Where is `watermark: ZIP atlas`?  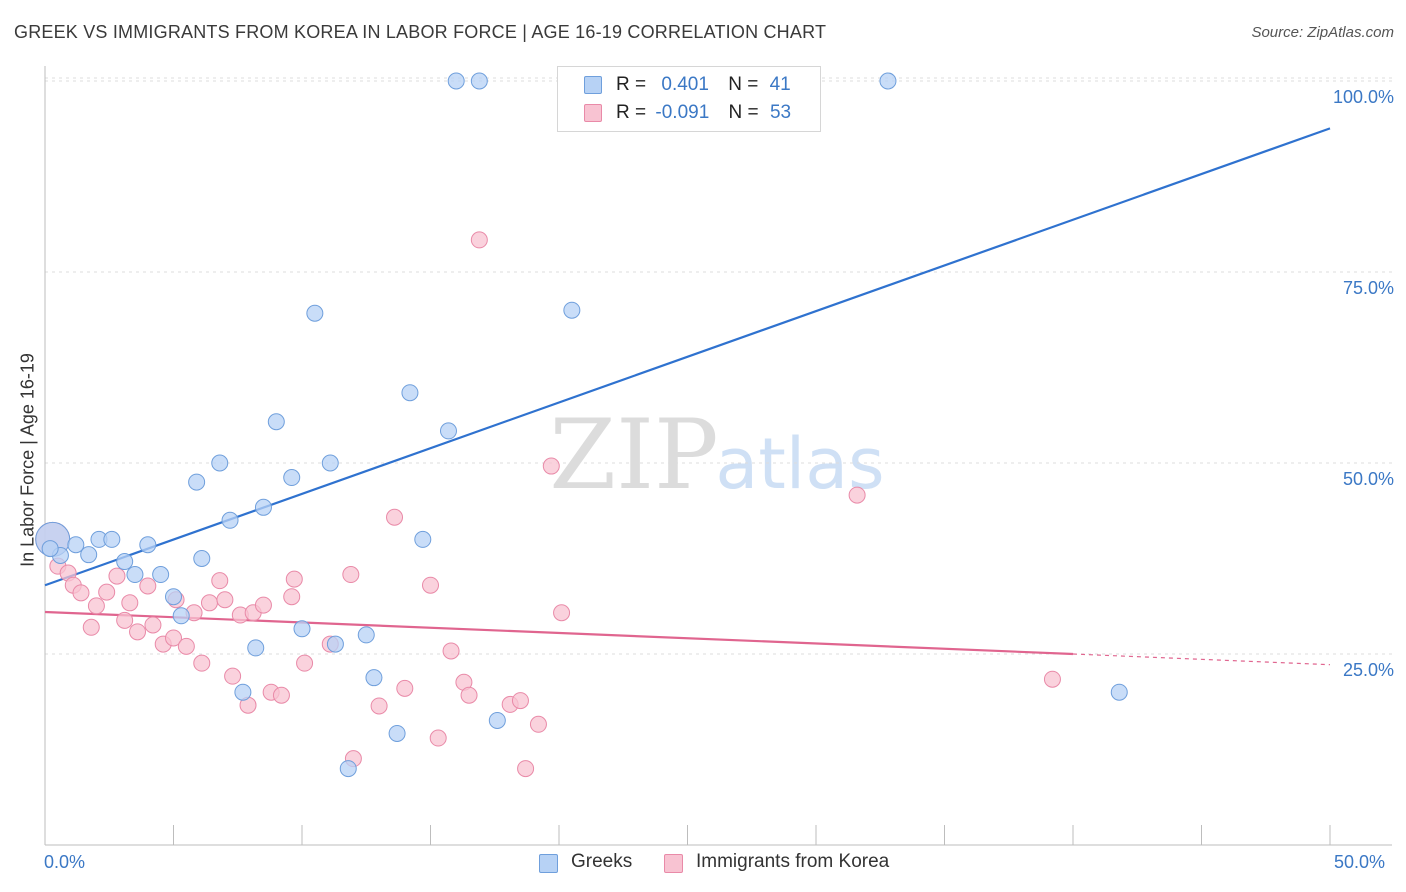 watermark: ZIP atlas is located at coordinates (716, 455).